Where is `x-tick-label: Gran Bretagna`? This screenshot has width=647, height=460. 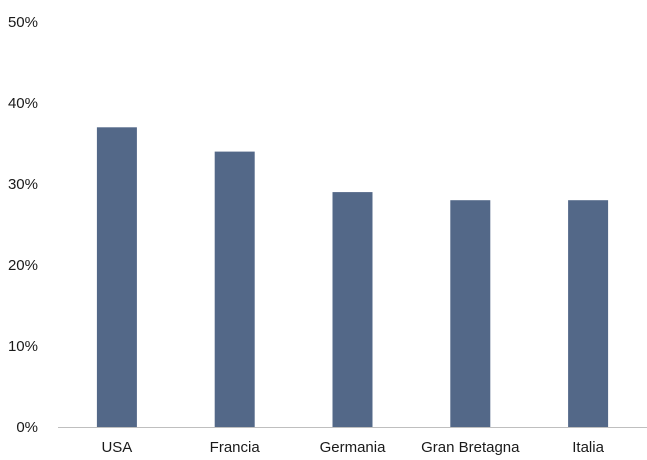 x-tick-label: Gran Bretagna is located at coordinates (470, 447).